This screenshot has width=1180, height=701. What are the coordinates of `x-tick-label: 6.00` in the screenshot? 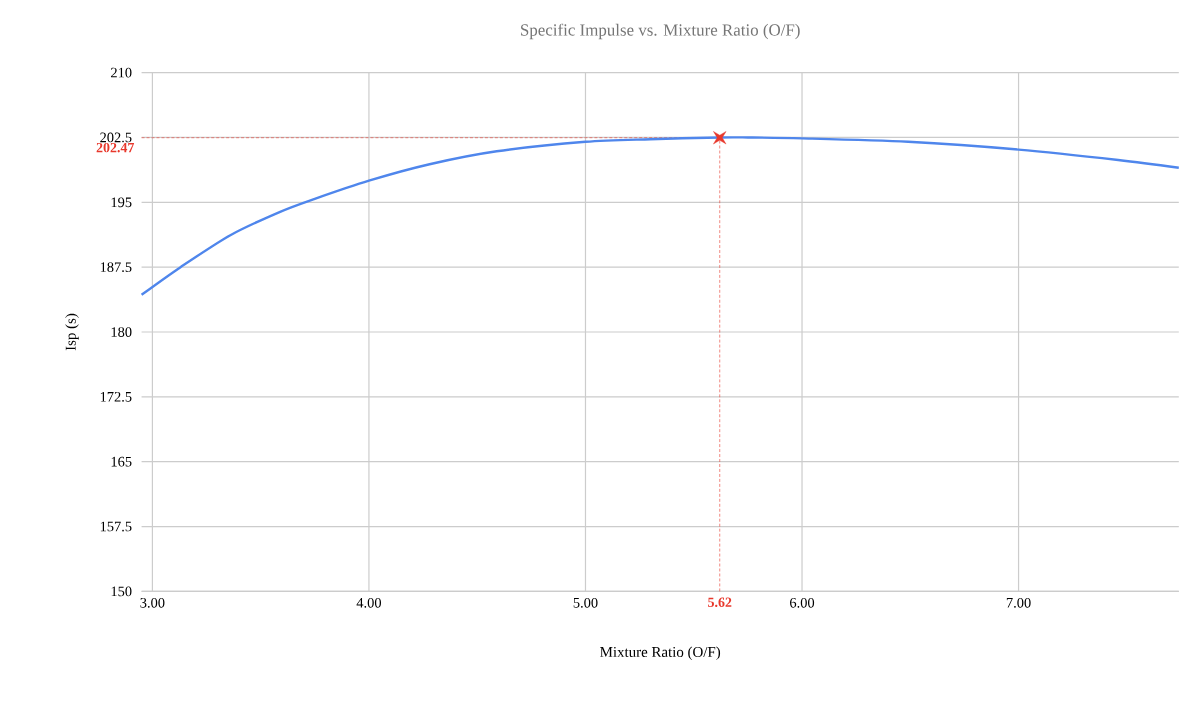 It's located at (802, 602).